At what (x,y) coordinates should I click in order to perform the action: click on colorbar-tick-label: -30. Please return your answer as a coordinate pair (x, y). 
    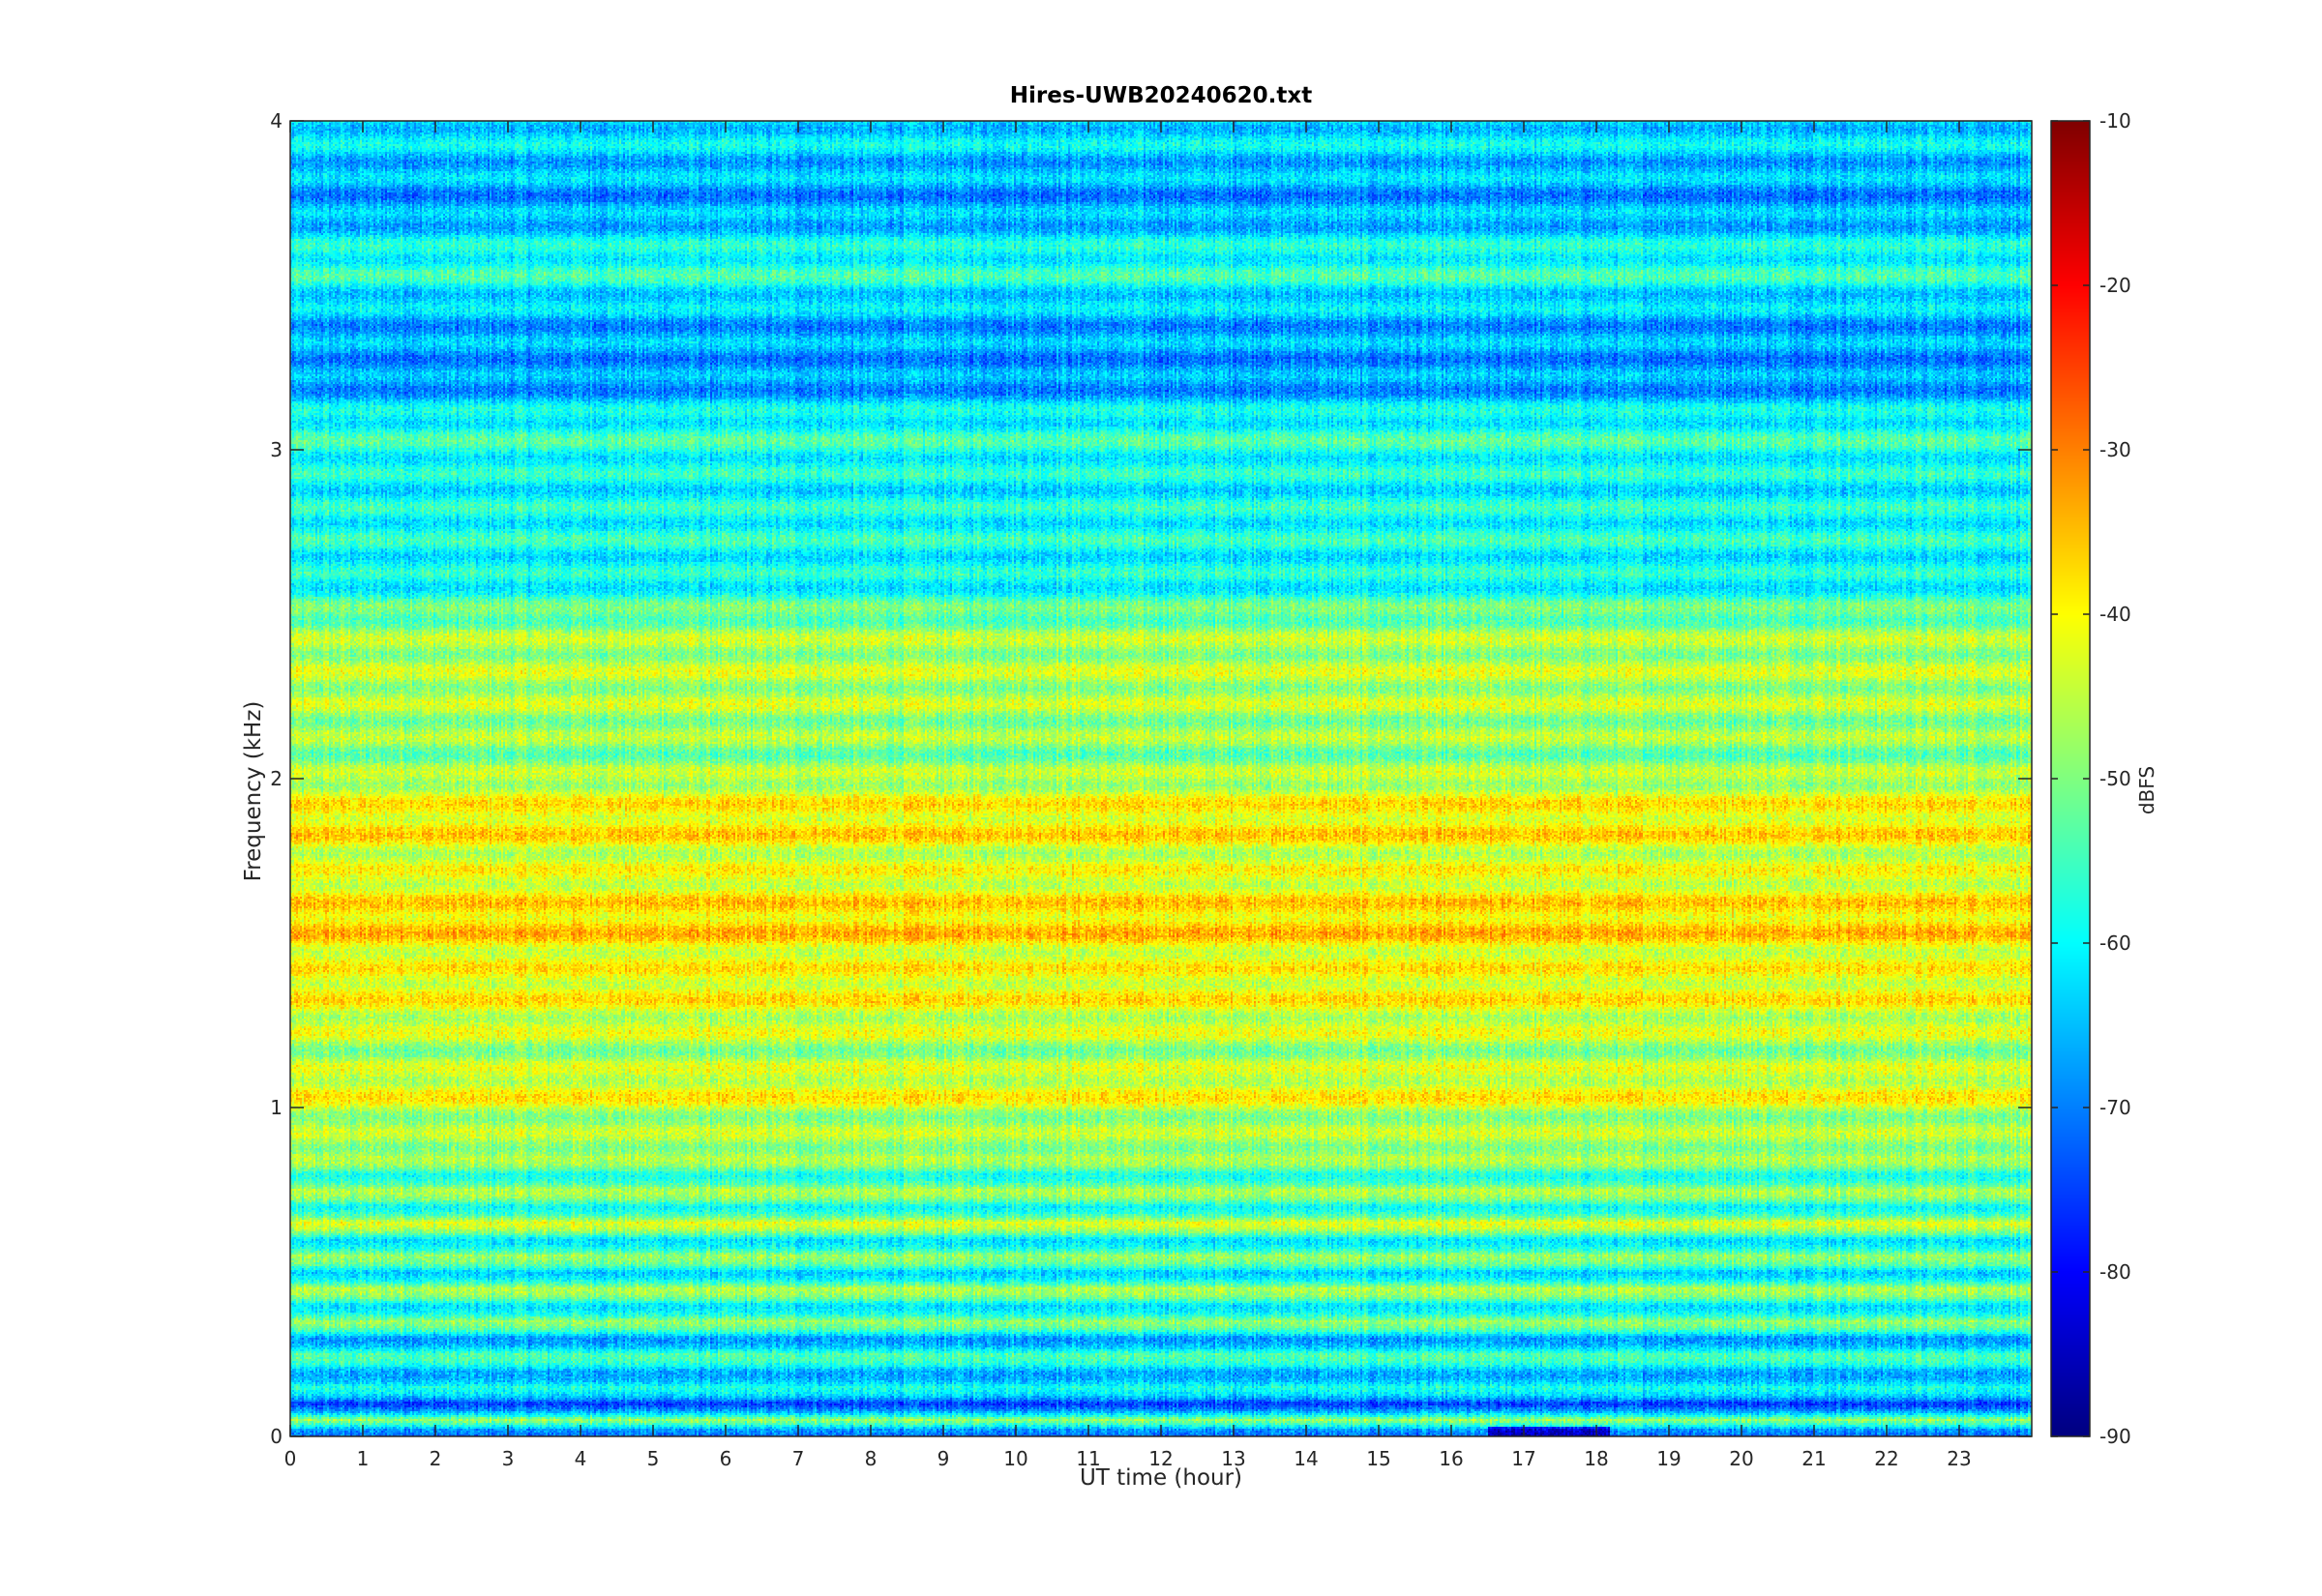
    Looking at the image, I should click on (2115, 449).